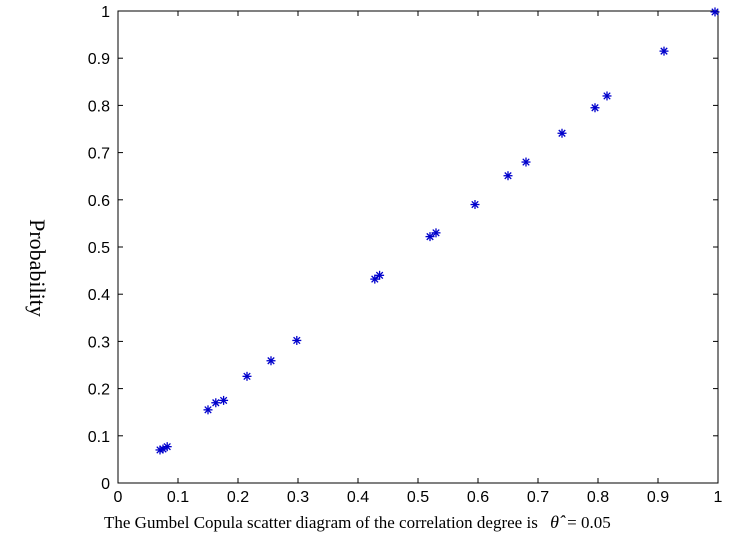 Image resolution: width=745 pixels, height=536 pixels. I want to click on y-tick-label: 0.3, so click(99, 342).